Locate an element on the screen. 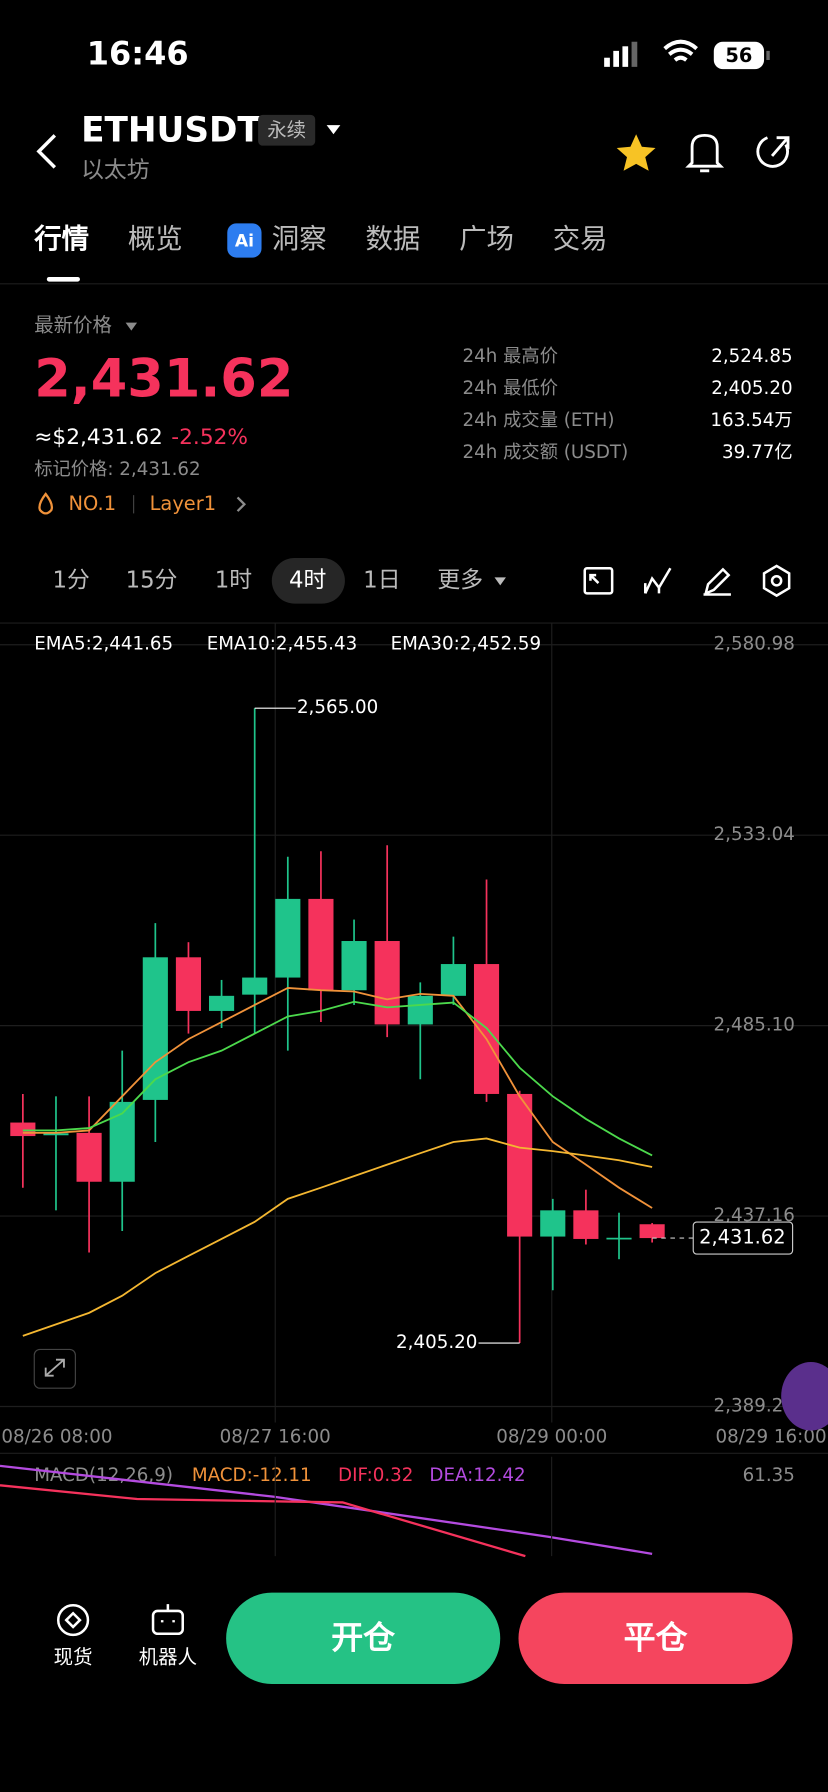 The image size is (828, 1792). price-dropdown is located at coordinates (131, 326).